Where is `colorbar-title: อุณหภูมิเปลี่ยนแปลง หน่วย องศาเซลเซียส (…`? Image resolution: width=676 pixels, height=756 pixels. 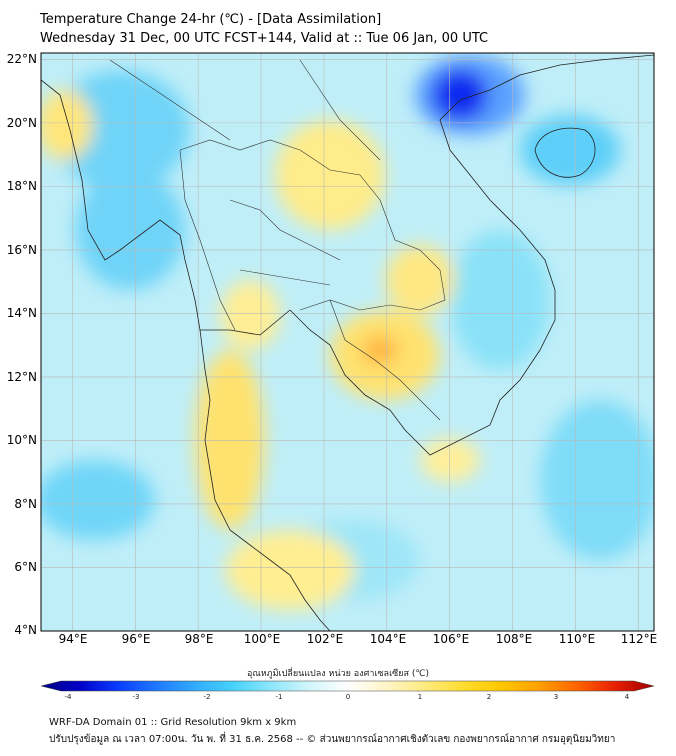 colorbar-title: อุณหภูมิเปลี่ยนแปลง หน่วย องศาเซลเซียส (… is located at coordinates (338, 674).